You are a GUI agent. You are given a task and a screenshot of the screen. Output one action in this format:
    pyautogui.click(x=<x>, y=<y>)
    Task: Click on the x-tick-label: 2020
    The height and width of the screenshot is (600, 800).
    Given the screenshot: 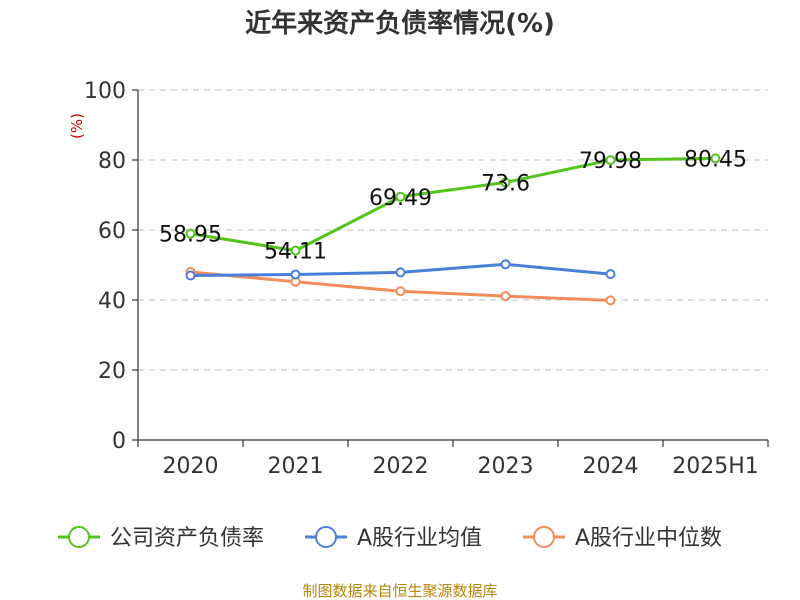 What is the action you would take?
    pyautogui.click(x=191, y=466)
    